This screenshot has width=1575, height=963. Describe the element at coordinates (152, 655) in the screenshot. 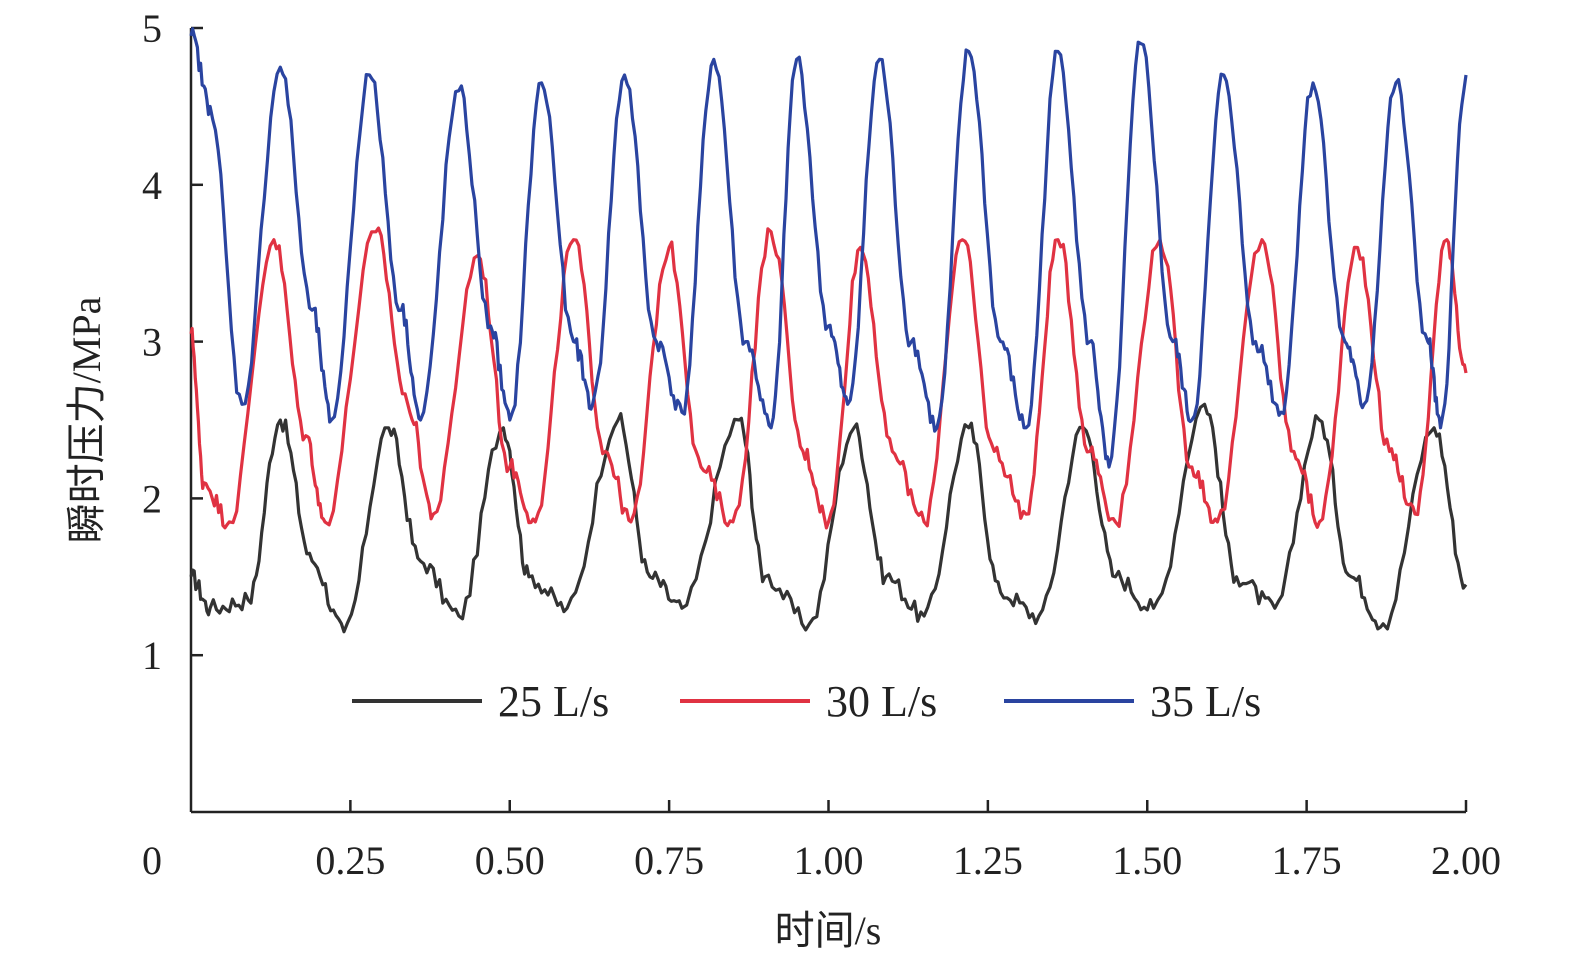

I see `y-tick-label: 1` at that location.